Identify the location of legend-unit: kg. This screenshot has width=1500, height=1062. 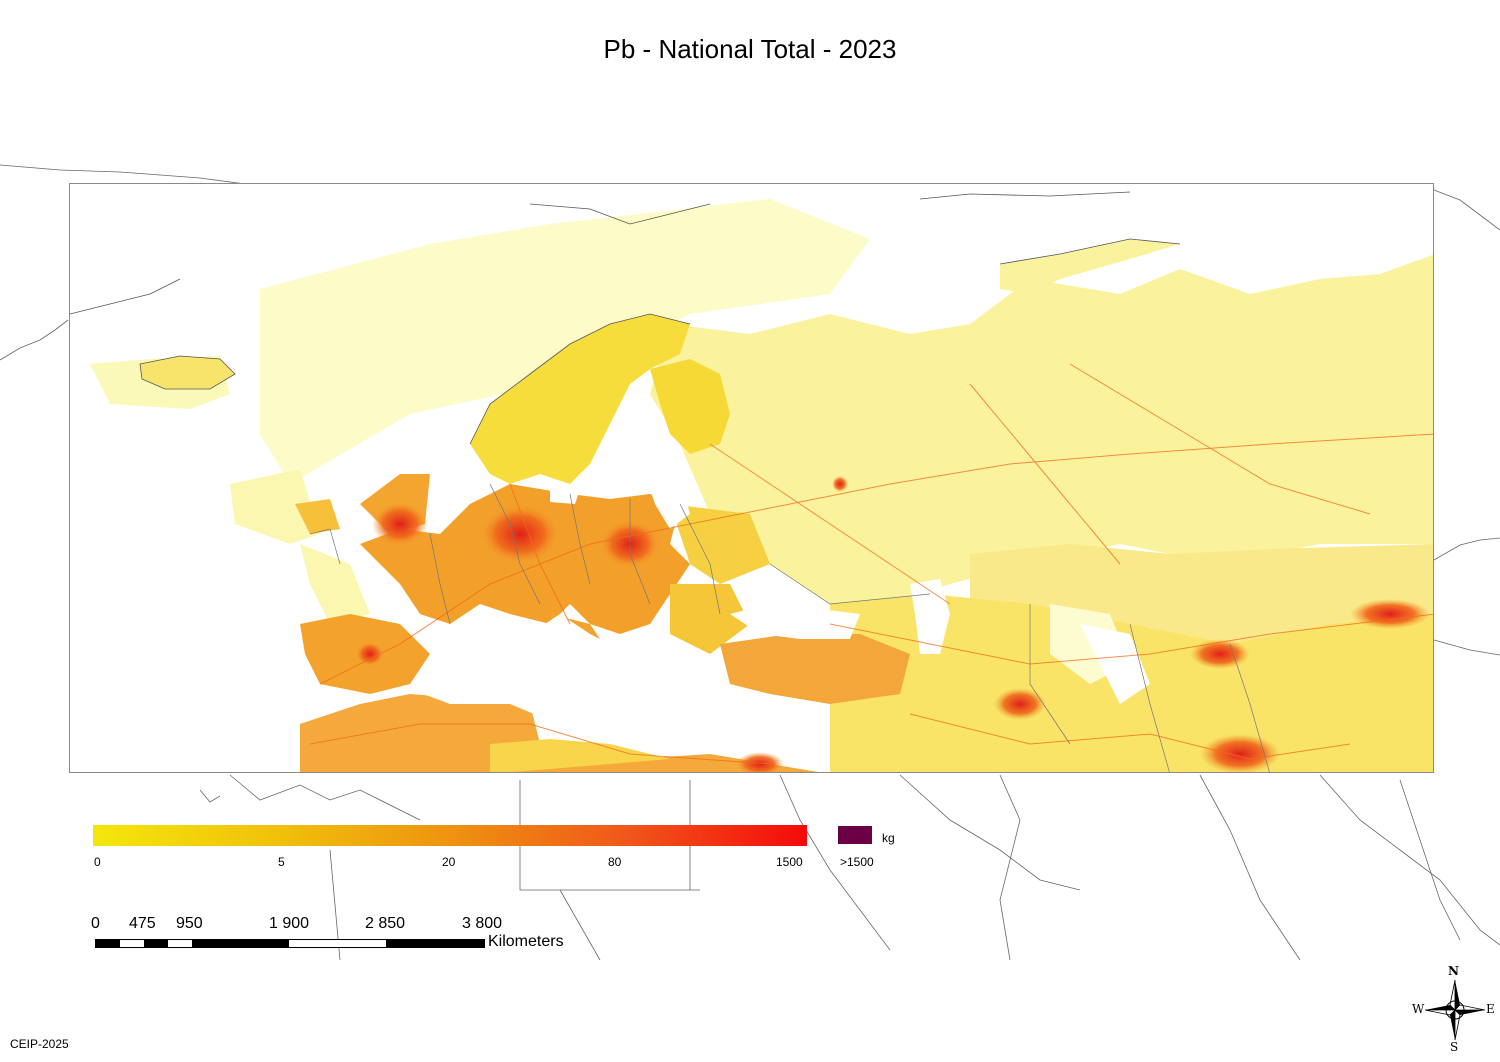
(888, 838).